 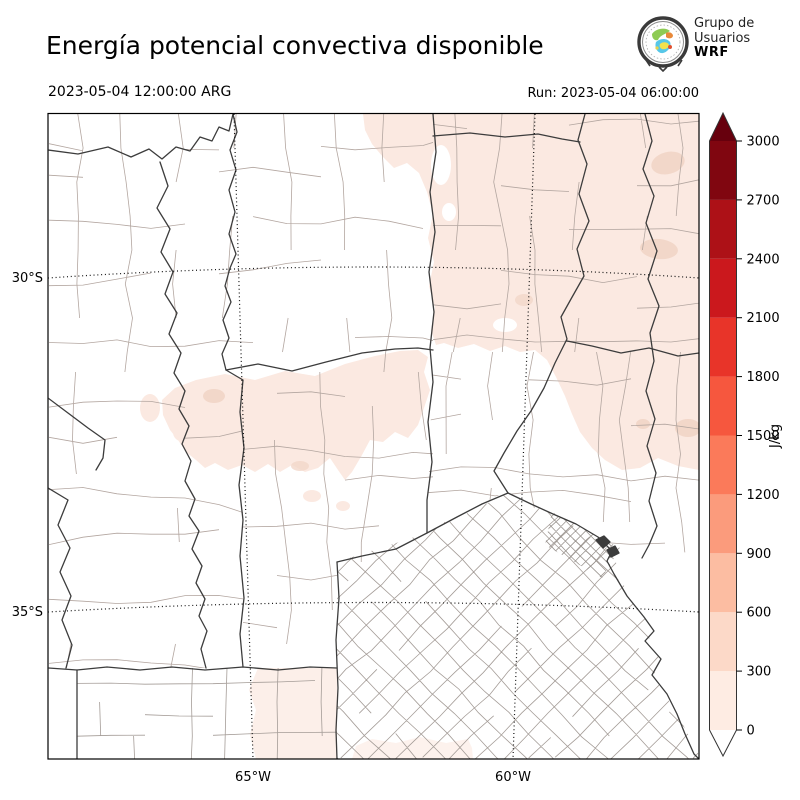 I want to click on logo-line-1: Grupo de, so click(x=724, y=23).